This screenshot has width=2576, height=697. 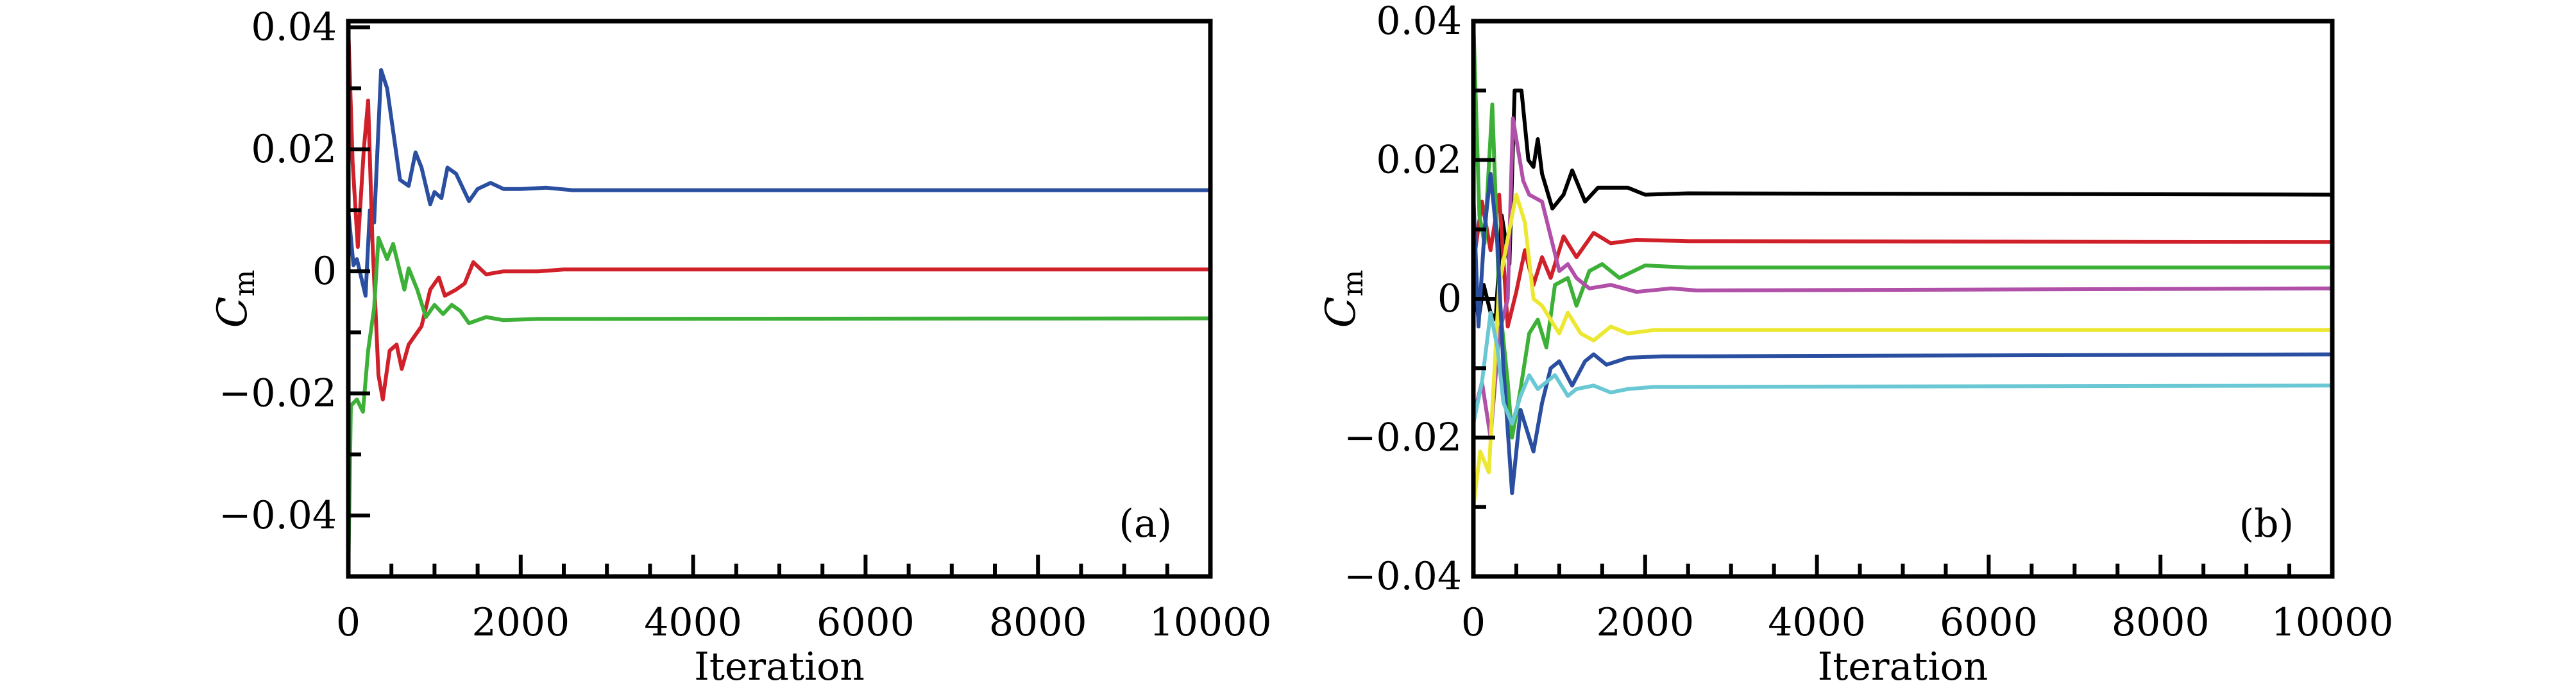 I want to click on panel-label: (b), so click(x=2266, y=523).